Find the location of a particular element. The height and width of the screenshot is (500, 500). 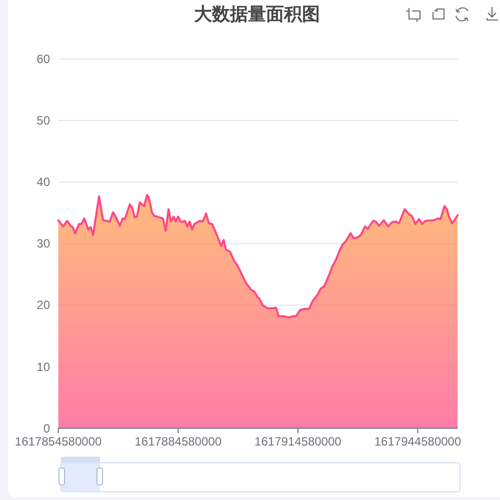

title: 大数据量面积图 is located at coordinates (257, 14).